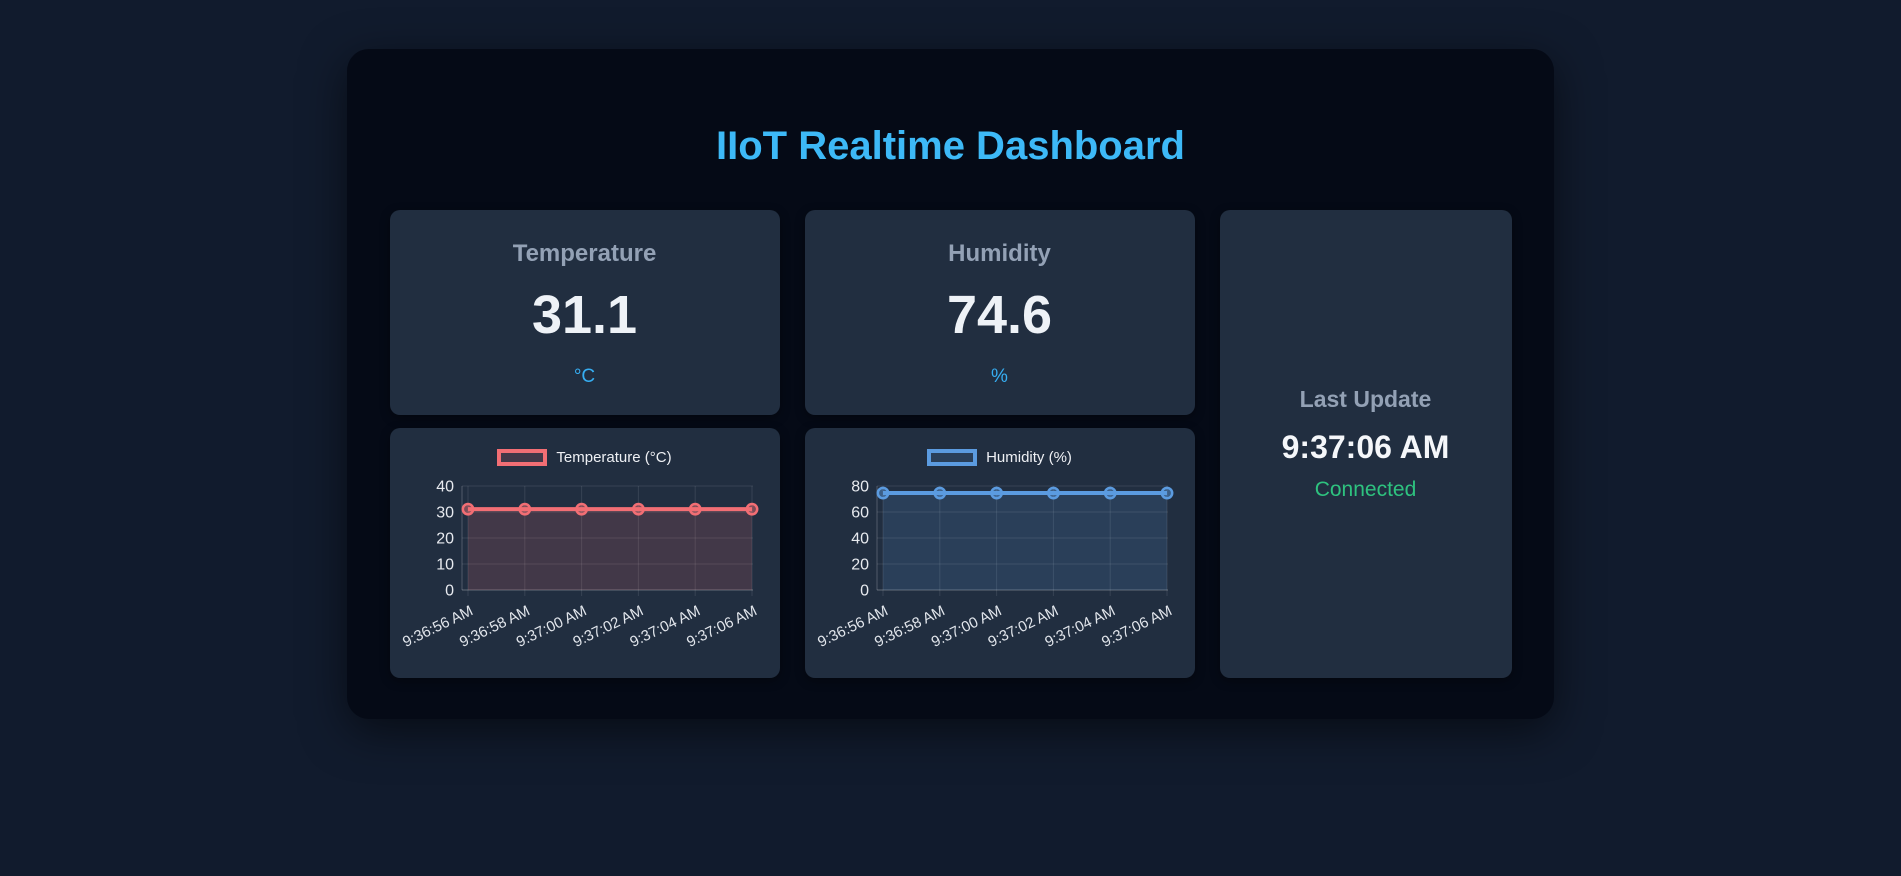  I want to click on y-axis-tick-labels: 0 20 40 60 80, so click(860, 539).